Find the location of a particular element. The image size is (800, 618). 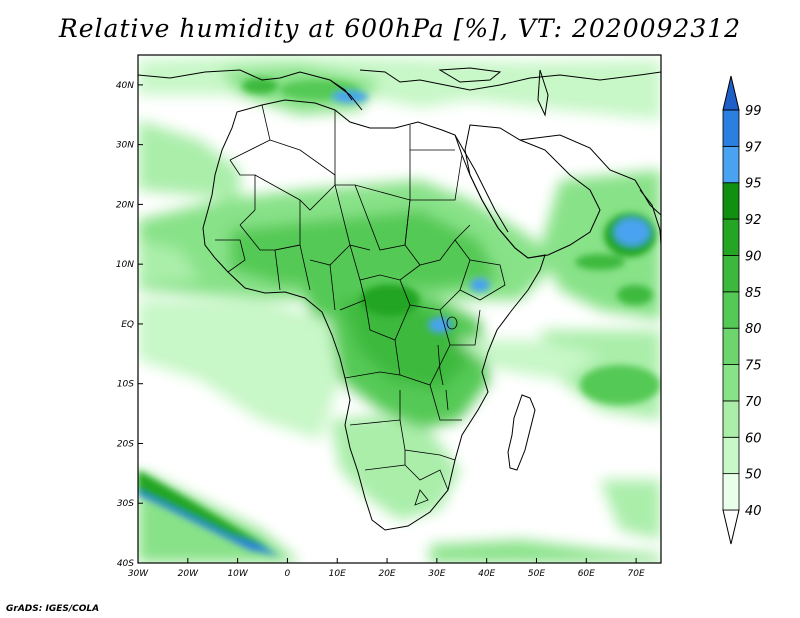

colorbar-label: 97 is located at coordinates (753, 147).